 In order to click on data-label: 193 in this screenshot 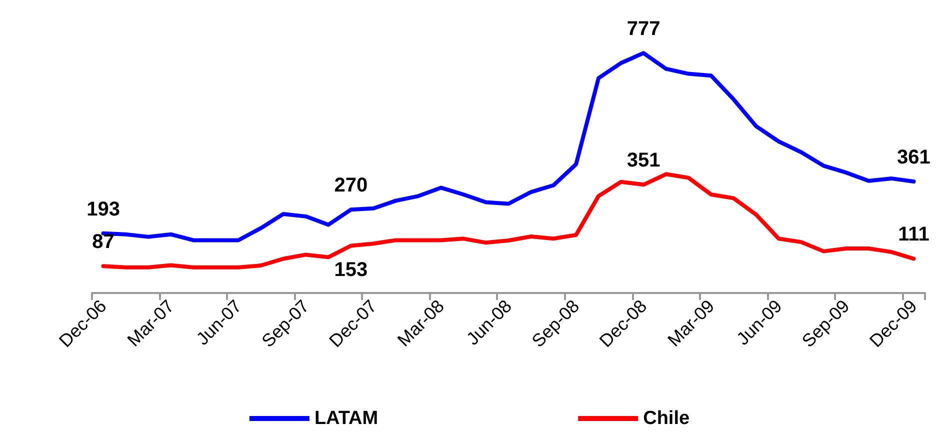, I will do `click(103, 209)`.